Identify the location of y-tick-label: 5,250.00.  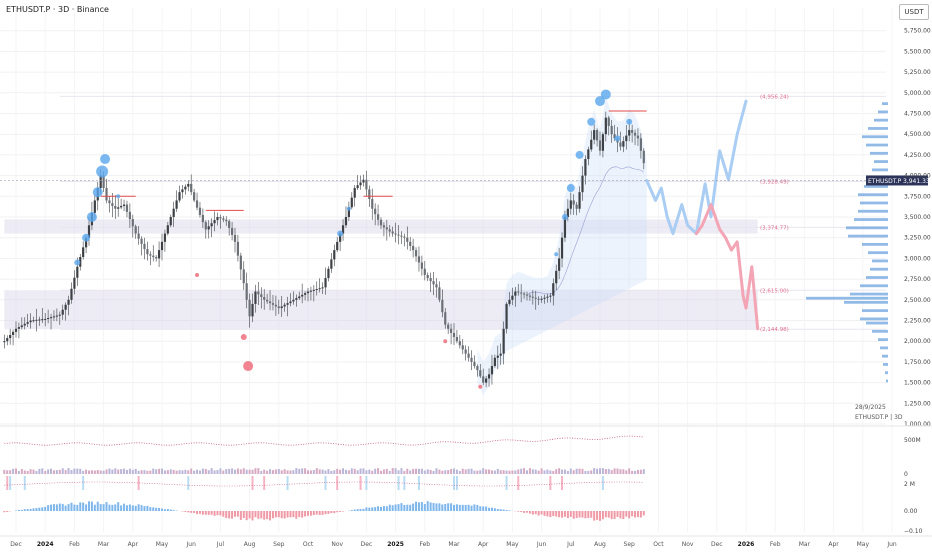
(917, 72).